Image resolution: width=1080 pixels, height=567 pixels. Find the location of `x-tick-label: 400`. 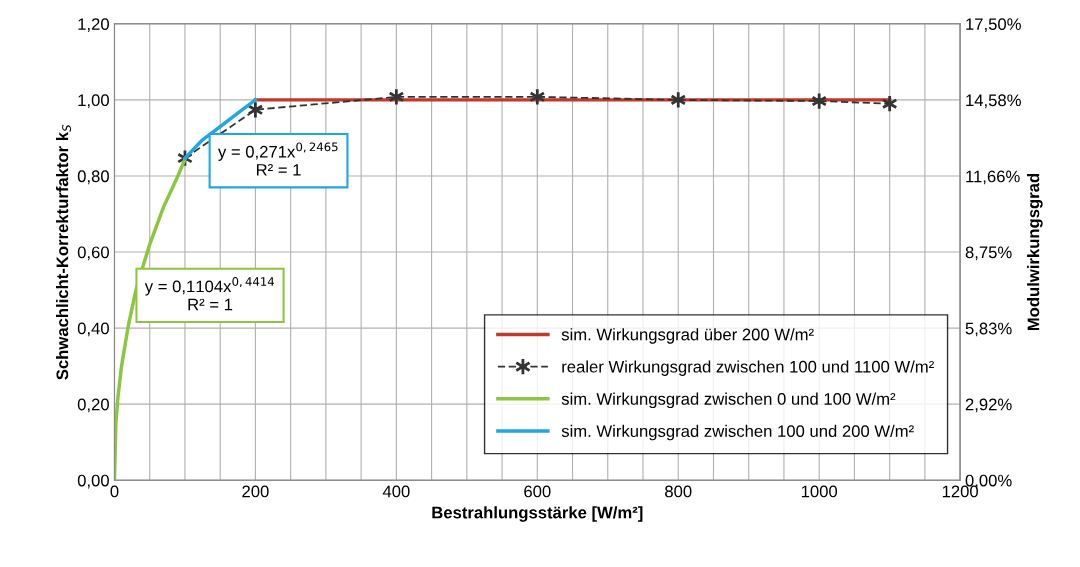

x-tick-label: 400 is located at coordinates (396, 491).